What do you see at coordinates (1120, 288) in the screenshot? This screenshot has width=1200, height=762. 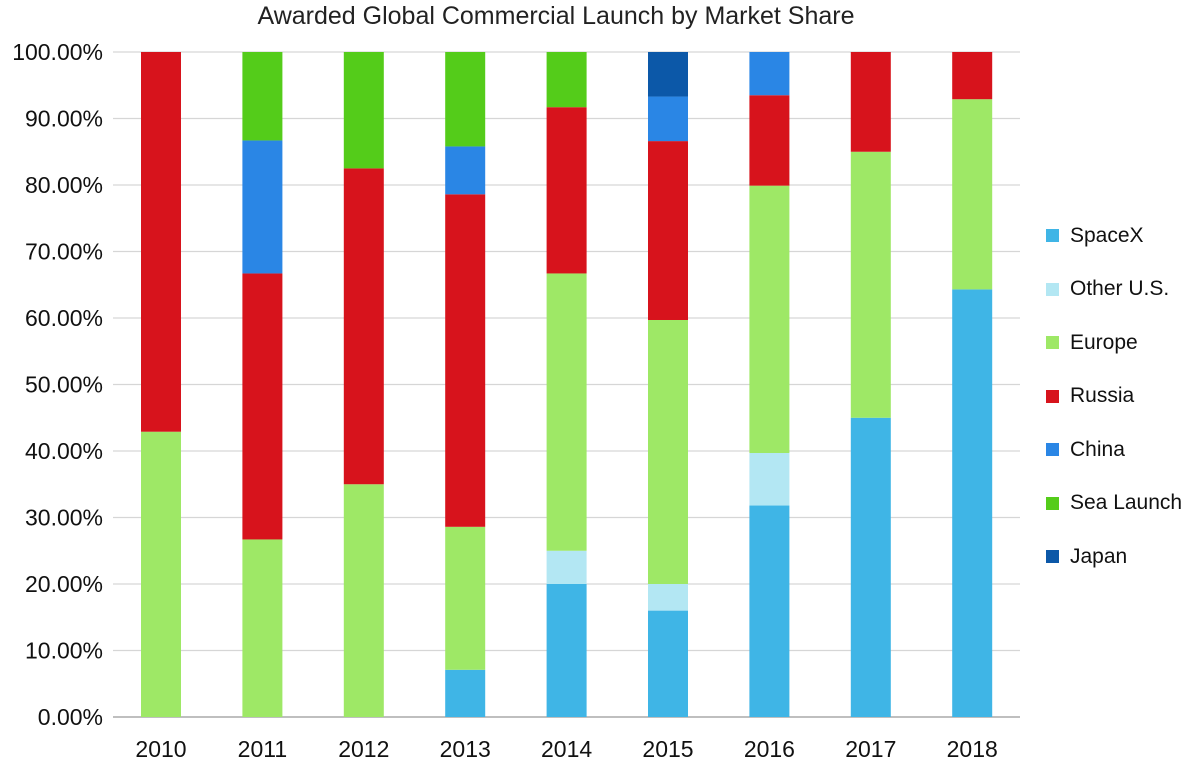 I see `legend-label: Other U.S.` at bounding box center [1120, 288].